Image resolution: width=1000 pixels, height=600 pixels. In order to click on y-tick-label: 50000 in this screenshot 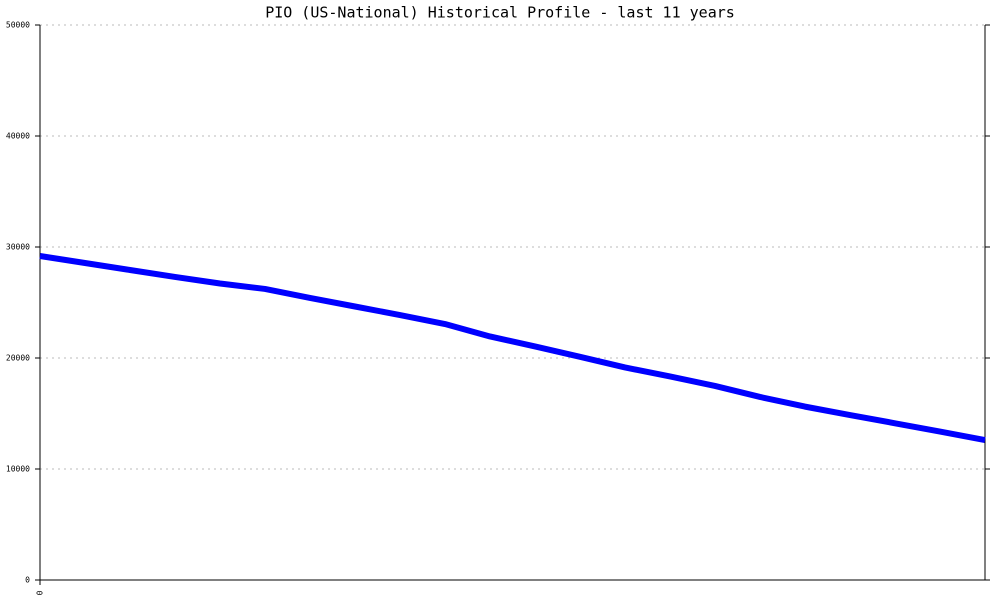, I will do `click(18, 25)`.